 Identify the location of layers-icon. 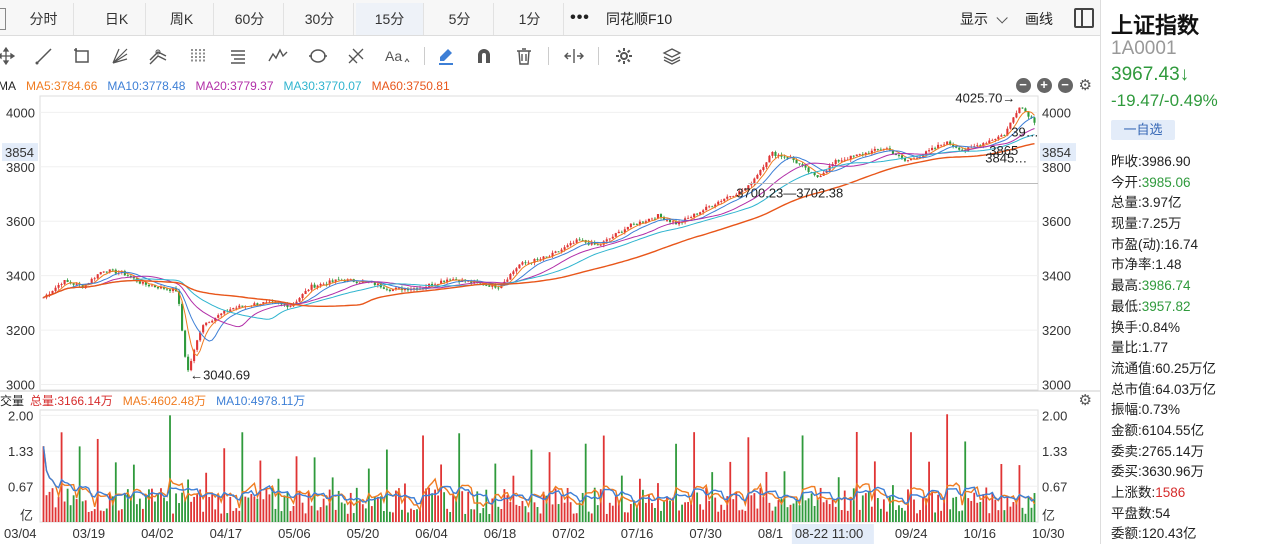
(672, 56).